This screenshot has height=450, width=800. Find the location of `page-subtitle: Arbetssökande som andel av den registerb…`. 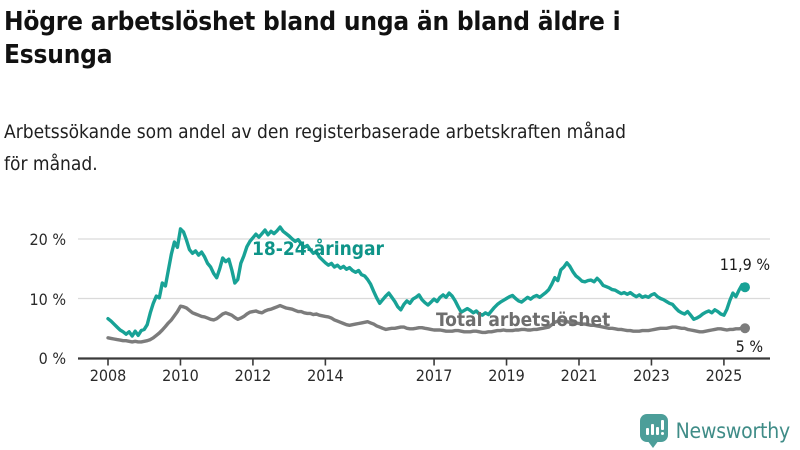

page-subtitle: Arbetssökande som andel av den registerb… is located at coordinates (396, 148).